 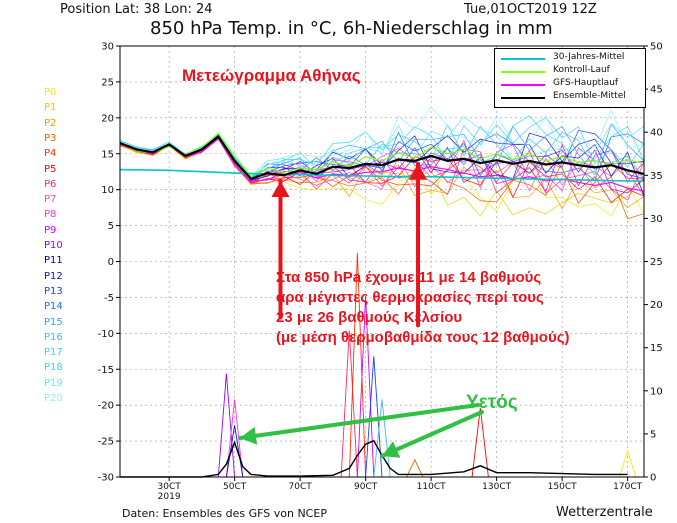 I want to click on member-label-p8: P8, so click(x=50, y=215).